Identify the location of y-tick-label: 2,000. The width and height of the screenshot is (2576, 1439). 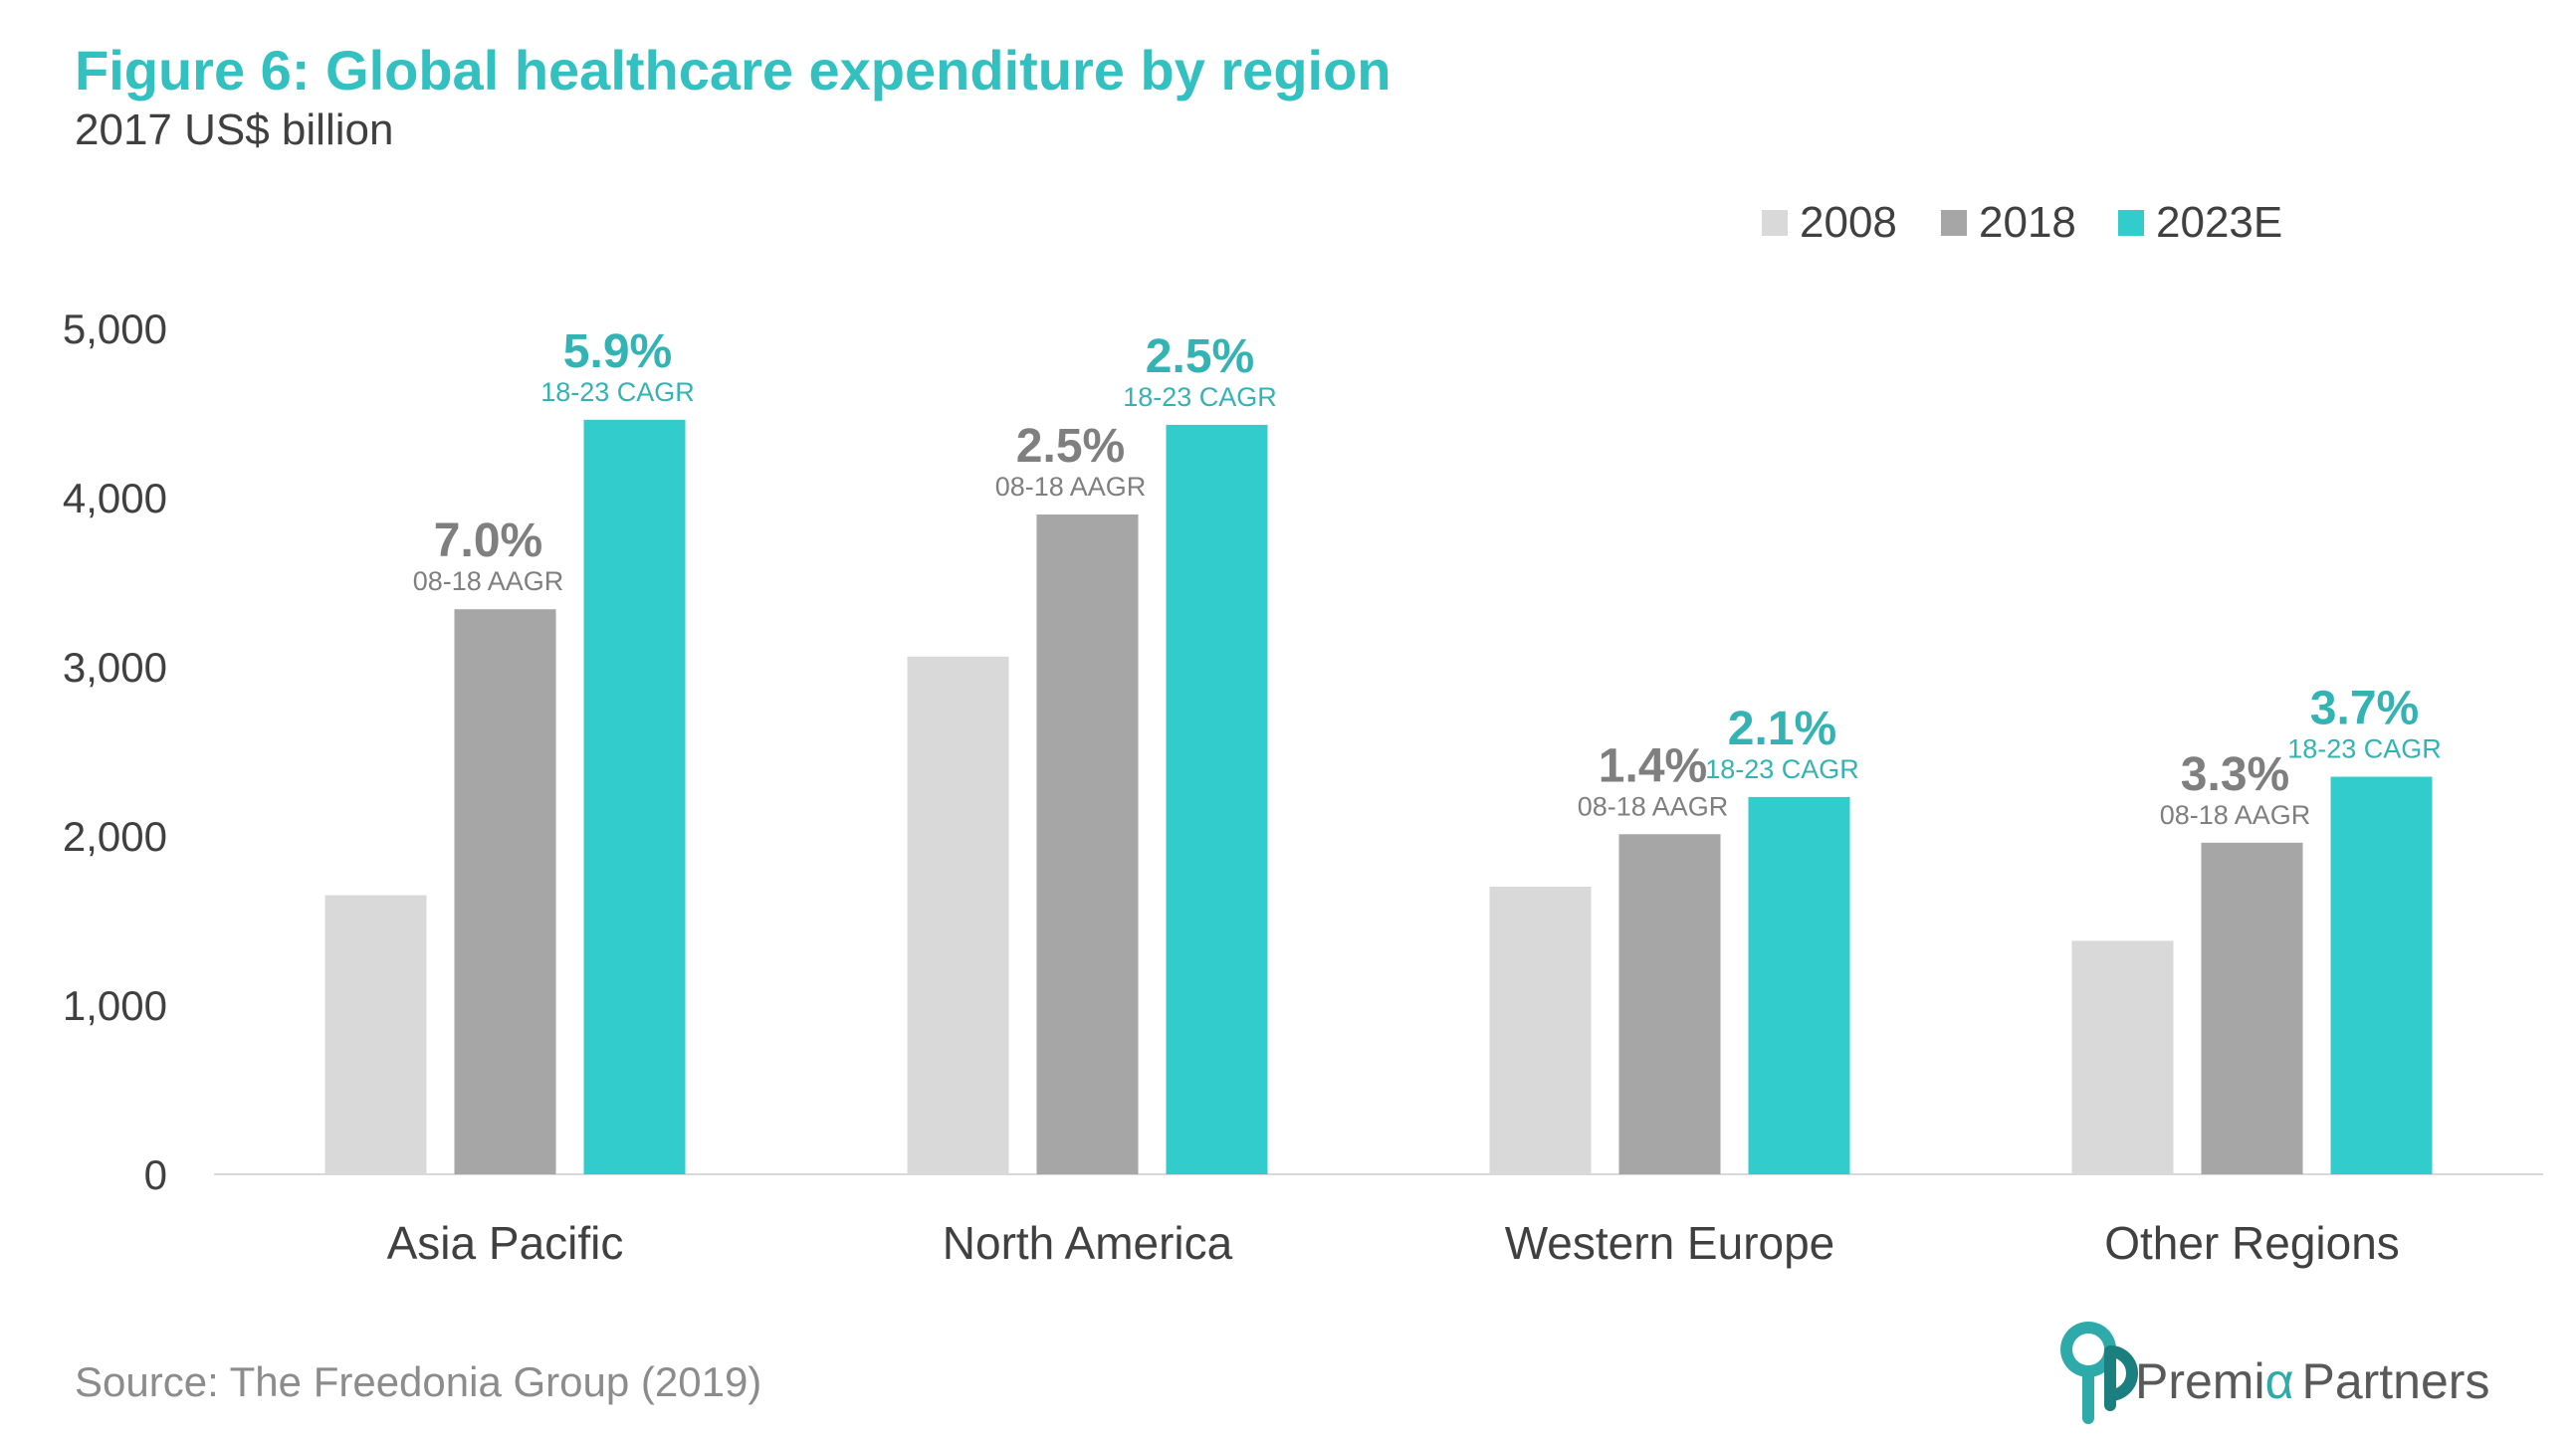
(115, 836).